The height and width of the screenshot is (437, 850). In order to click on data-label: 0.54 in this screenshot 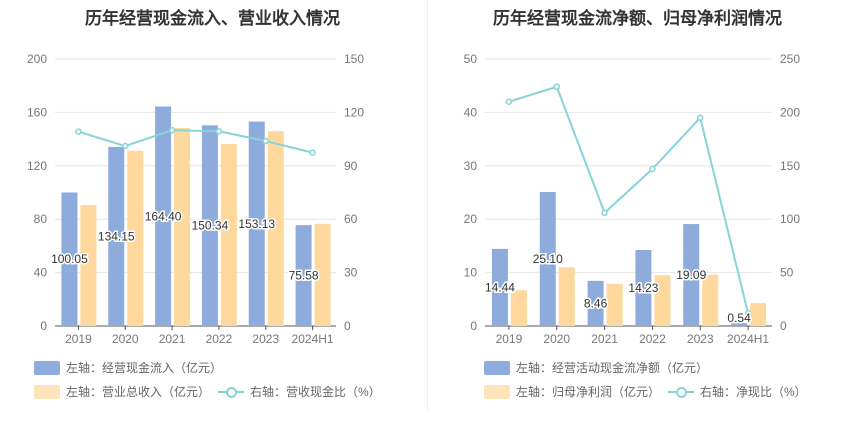, I will do `click(739, 318)`.